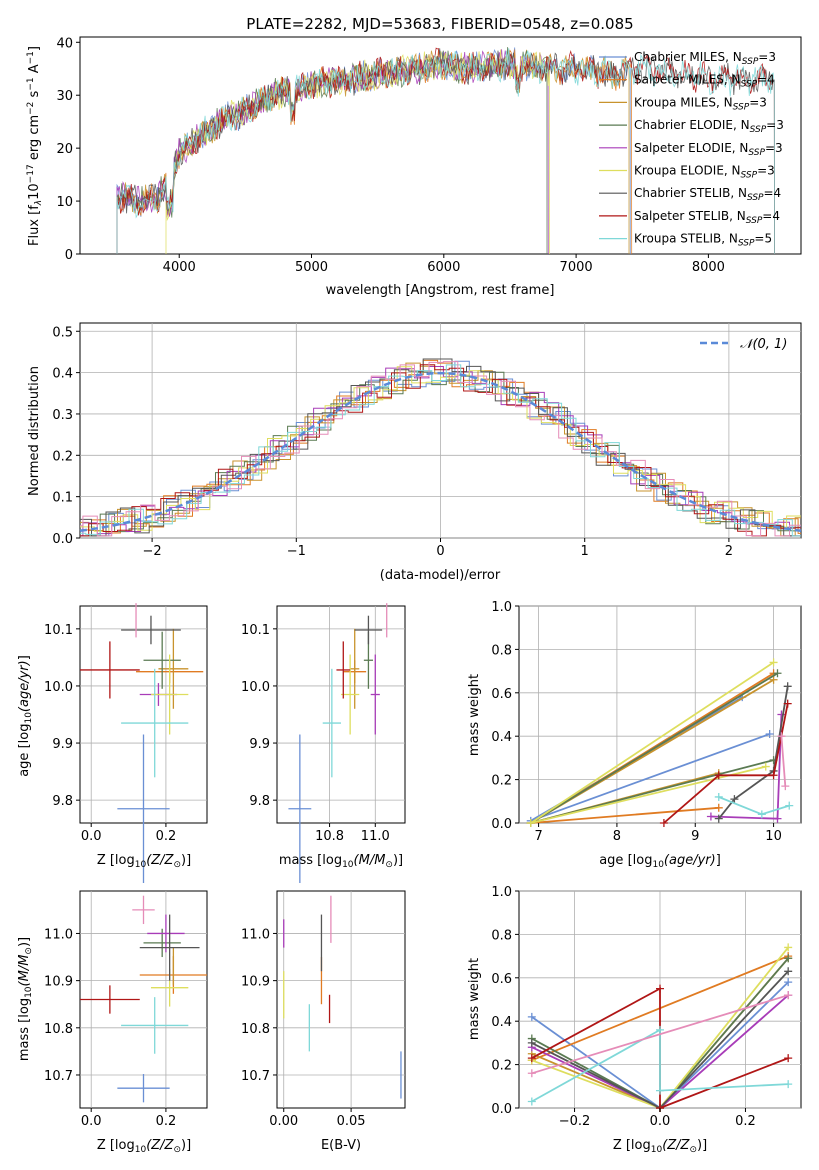 This screenshot has height=1170, width=819. Describe the element at coordinates (62, 744) in the screenshot. I see `y-tick-label: 9.9` at that location.